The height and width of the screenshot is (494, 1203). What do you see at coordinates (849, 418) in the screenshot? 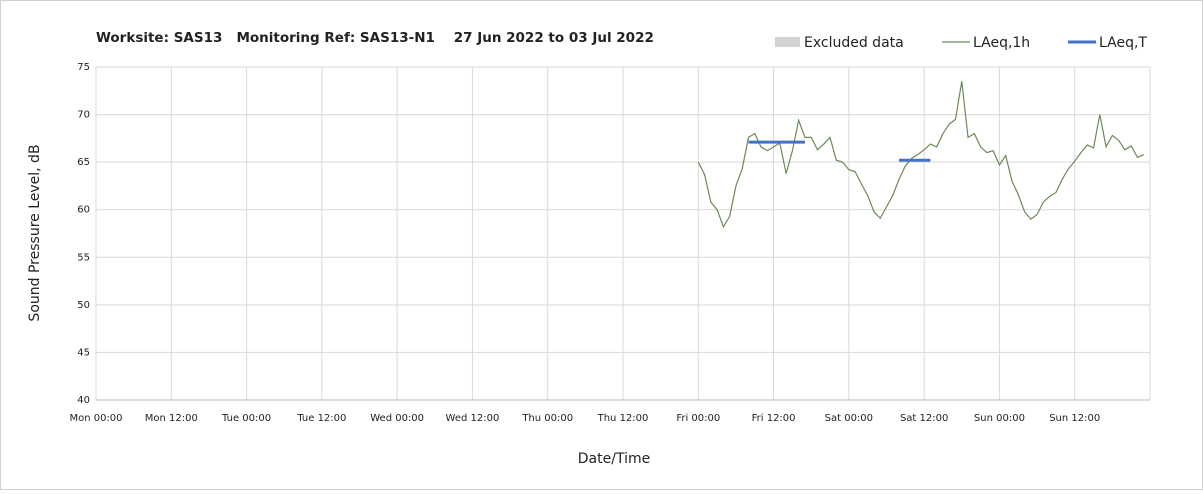
I see `x-tick-label: Sat 00:00` at bounding box center [849, 418].